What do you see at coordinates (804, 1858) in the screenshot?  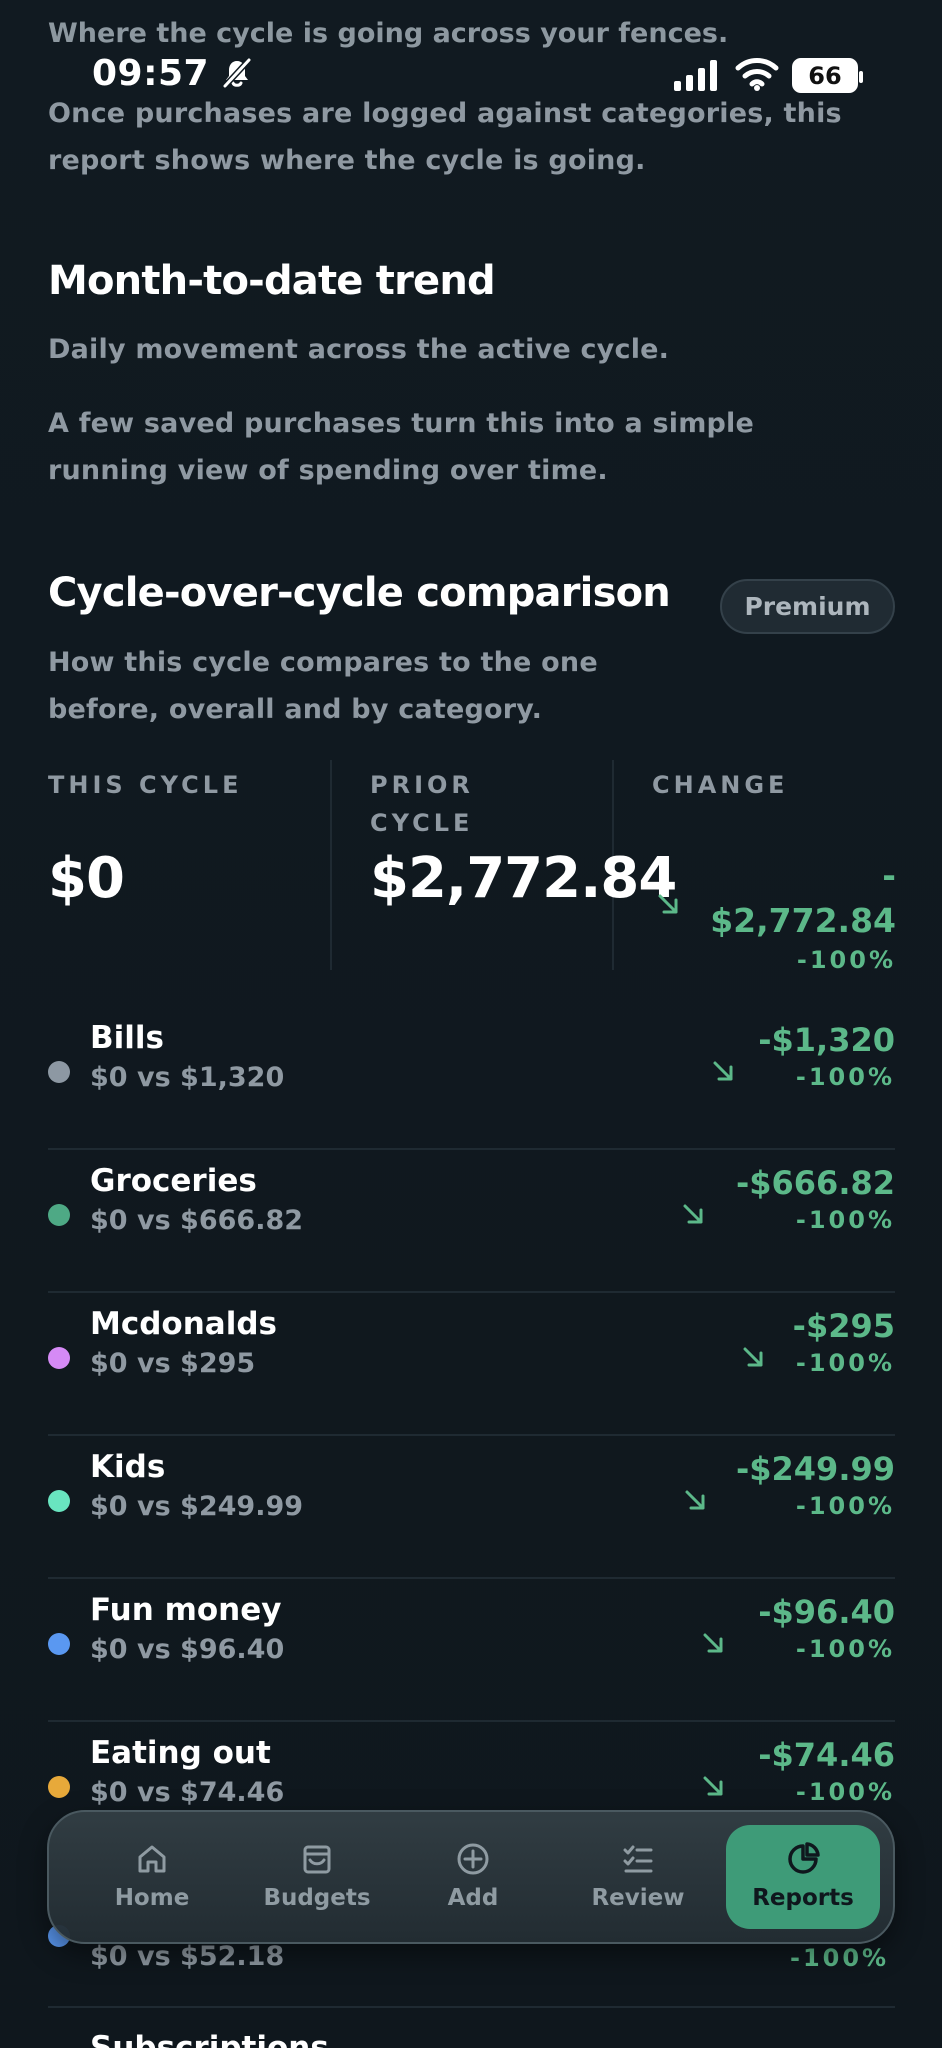 I see `pie-chart-icon` at bounding box center [804, 1858].